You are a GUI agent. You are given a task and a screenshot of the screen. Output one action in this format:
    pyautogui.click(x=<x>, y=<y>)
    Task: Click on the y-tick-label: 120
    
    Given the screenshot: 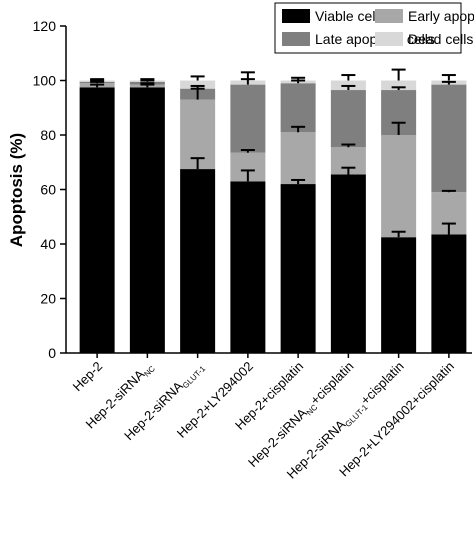 What is the action you would take?
    pyautogui.click(x=45, y=26)
    